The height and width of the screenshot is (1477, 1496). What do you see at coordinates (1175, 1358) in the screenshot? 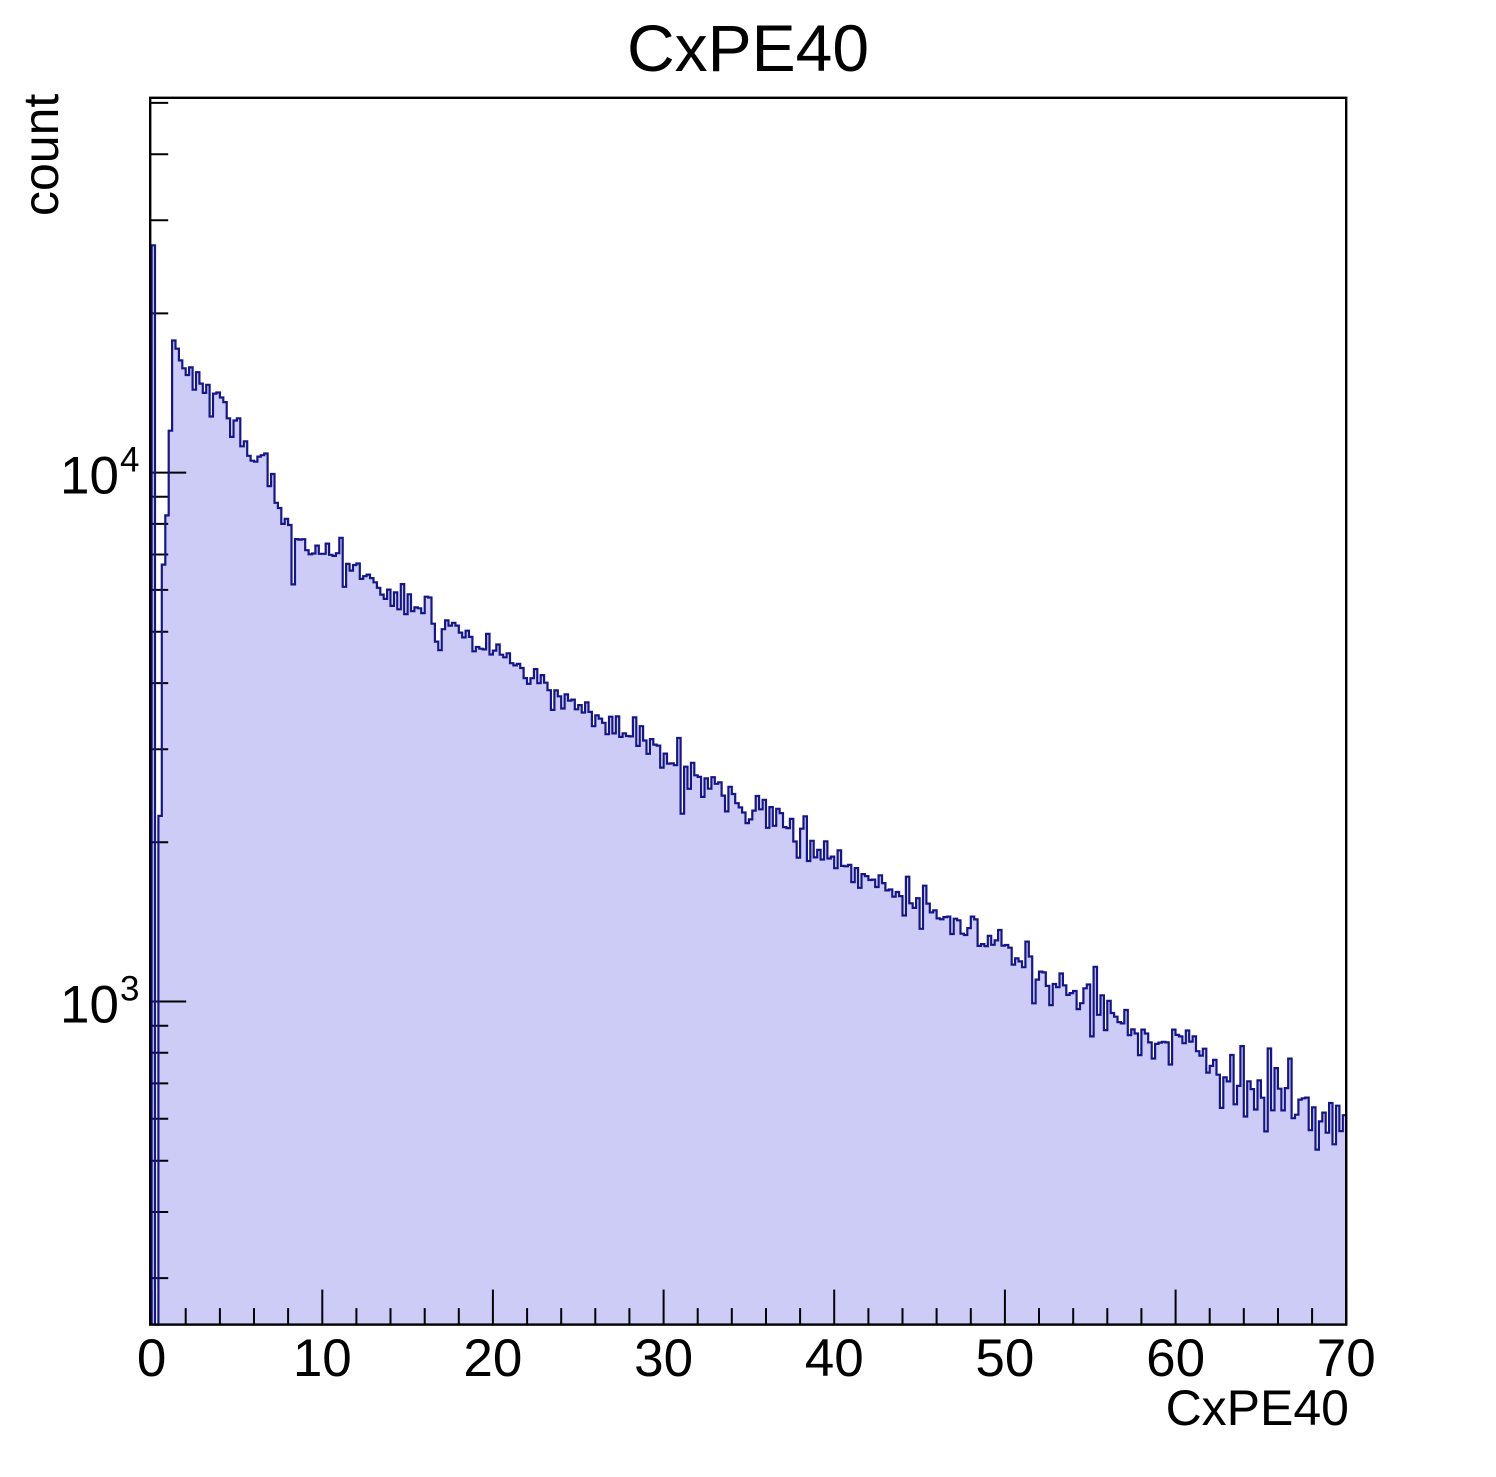
I see `svg-text: 60` at bounding box center [1175, 1358].